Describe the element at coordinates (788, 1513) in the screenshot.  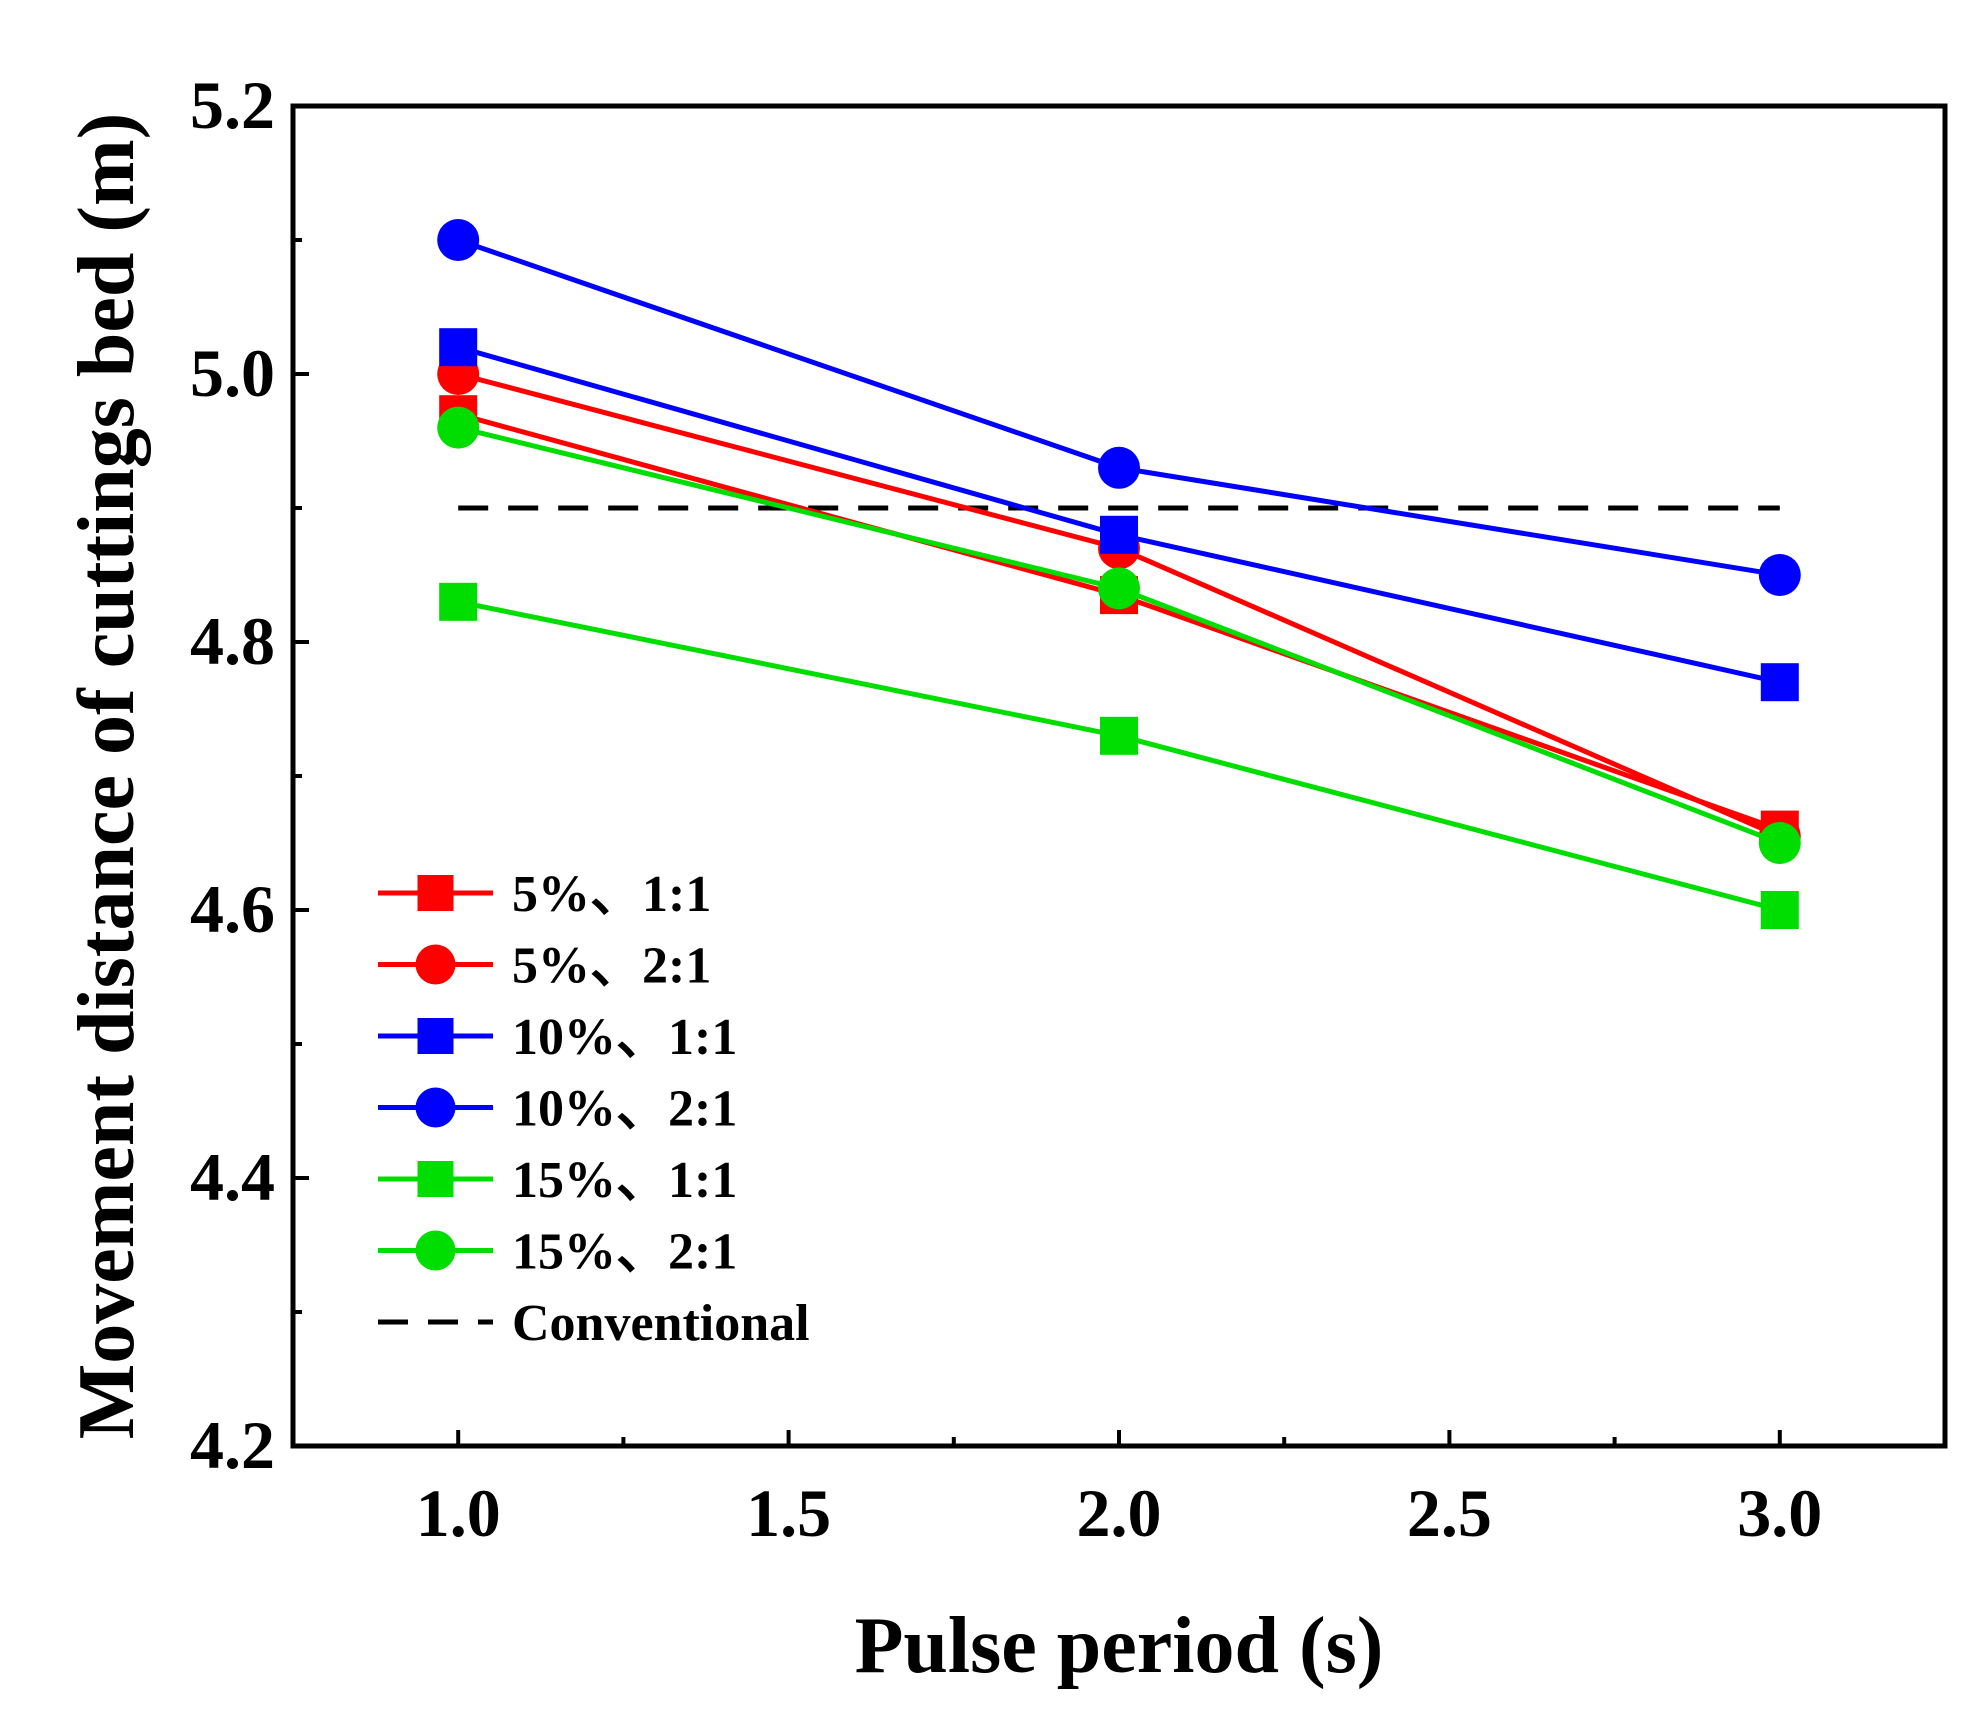
I see `x-tick-label: 1.5` at that location.